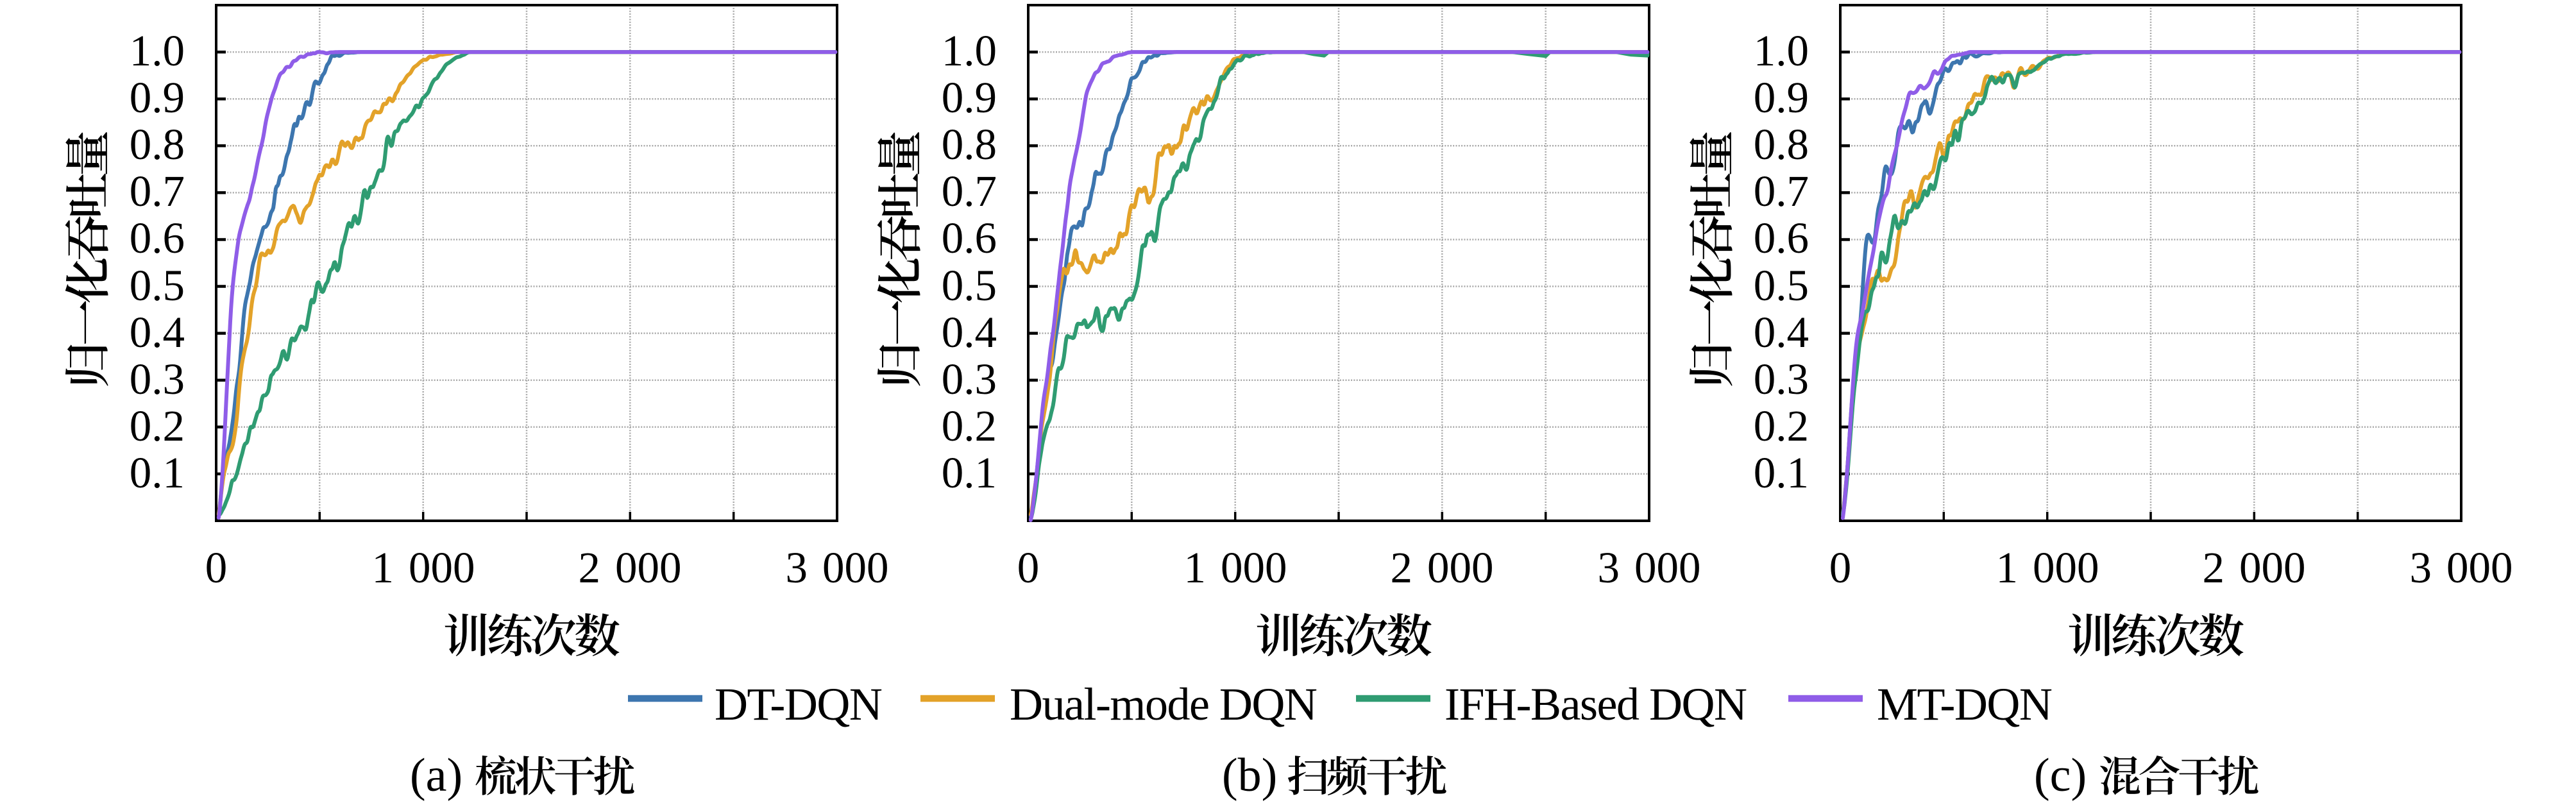  What do you see at coordinates (1163, 705) in the screenshot?
I see `svg-text: Dual-mode DQN` at bounding box center [1163, 705].